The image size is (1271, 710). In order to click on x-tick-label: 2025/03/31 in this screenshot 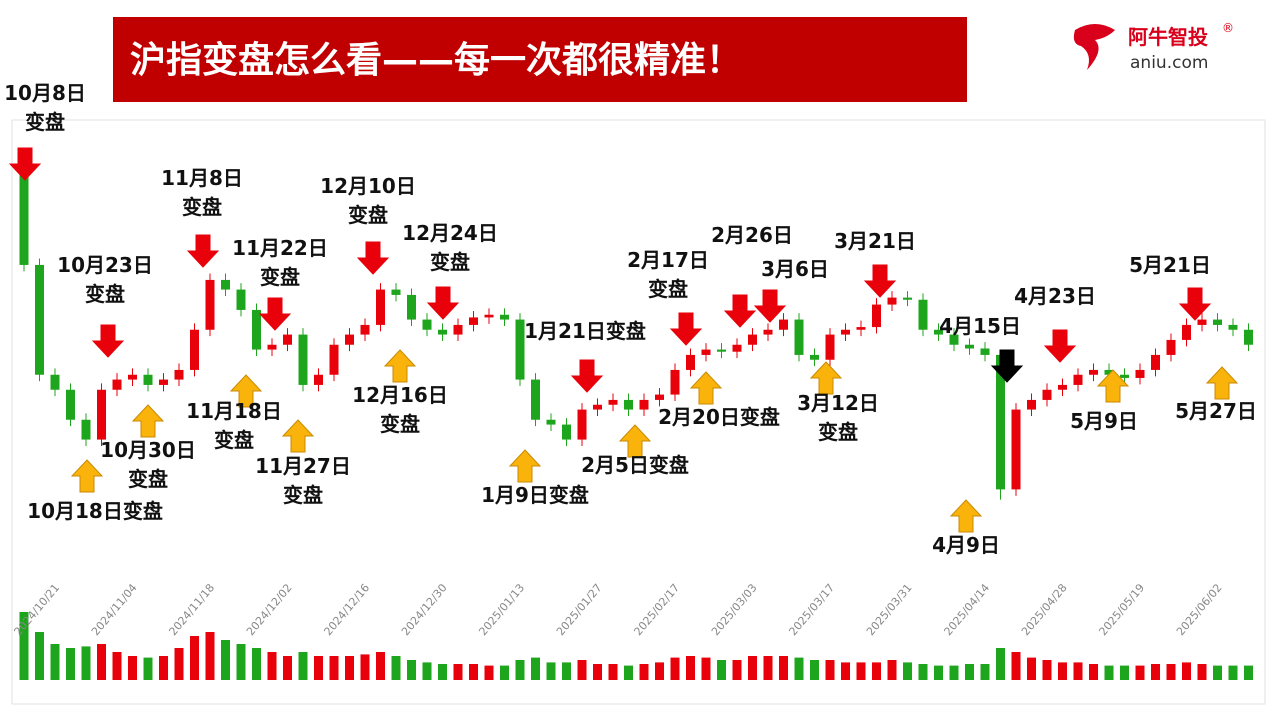, I will do `click(889, 609)`.